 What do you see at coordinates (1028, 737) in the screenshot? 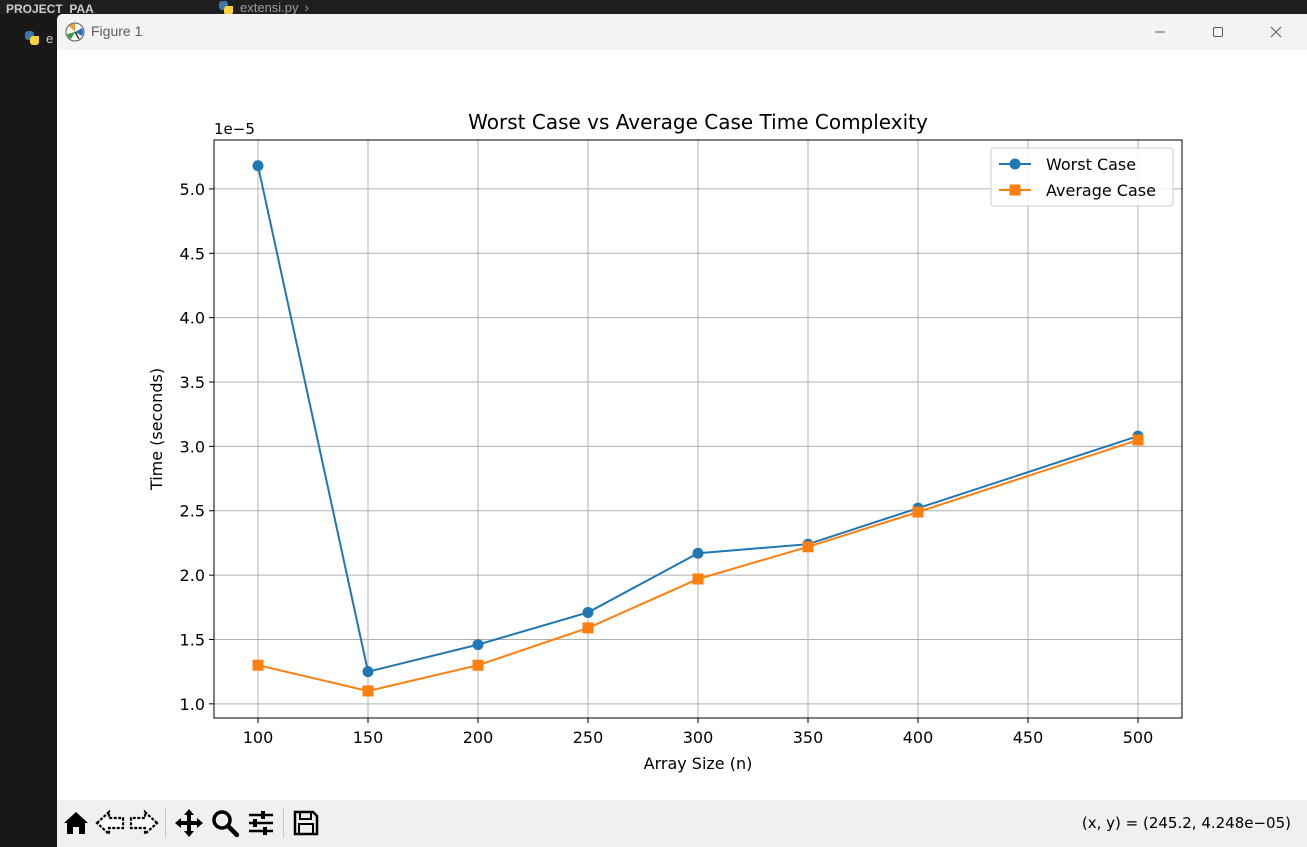
I see `x-tick-label: 450` at bounding box center [1028, 737].